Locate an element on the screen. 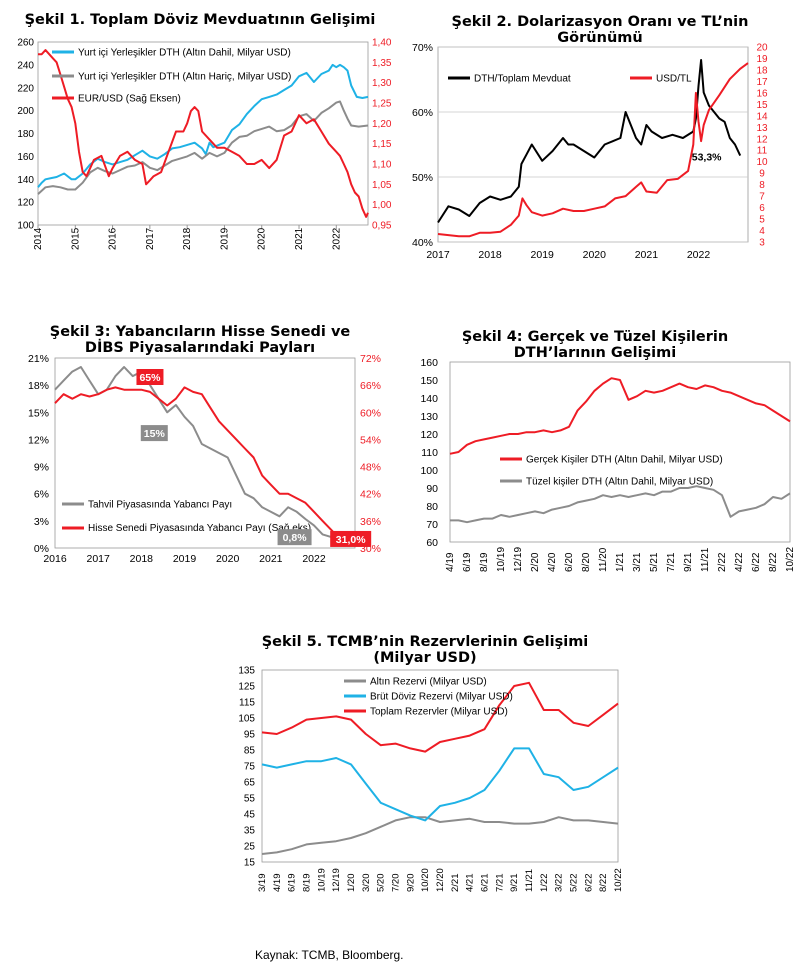 The width and height of the screenshot is (797, 974). y2-tick-label: 6 is located at coordinates (762, 208).